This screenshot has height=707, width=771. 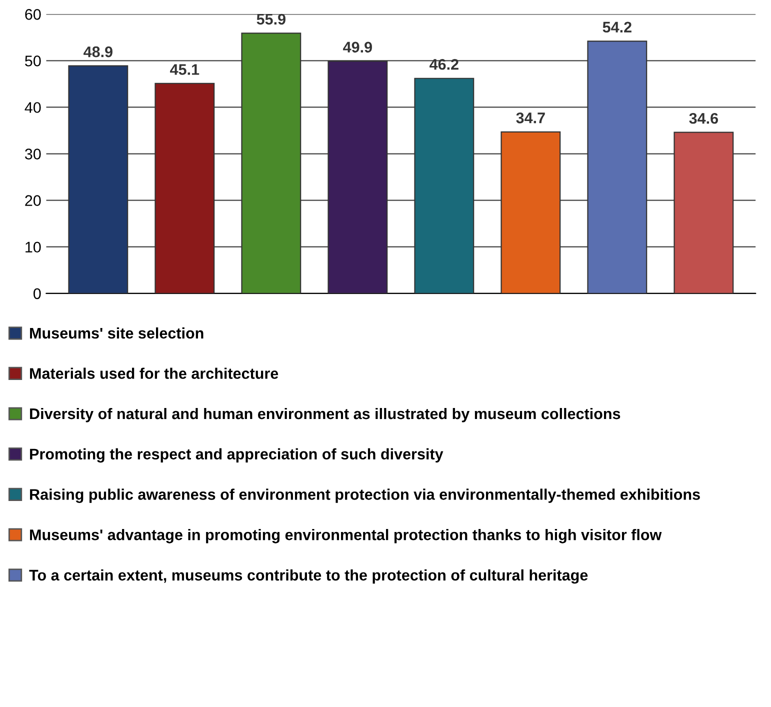 I want to click on data-label: 45.1, so click(x=185, y=69).